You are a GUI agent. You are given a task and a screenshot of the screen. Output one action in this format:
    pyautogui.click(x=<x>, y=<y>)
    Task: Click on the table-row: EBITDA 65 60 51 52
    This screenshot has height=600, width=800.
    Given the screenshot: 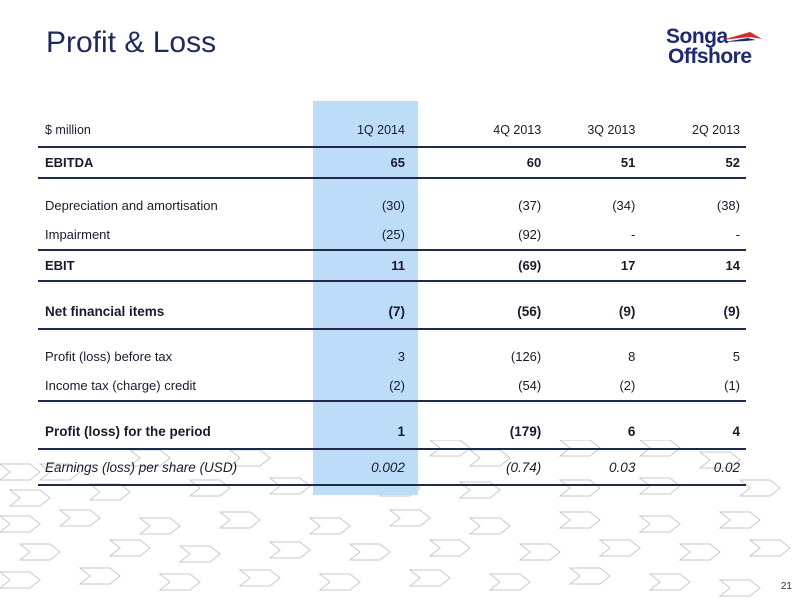 What is the action you would take?
    pyautogui.click(x=392, y=163)
    